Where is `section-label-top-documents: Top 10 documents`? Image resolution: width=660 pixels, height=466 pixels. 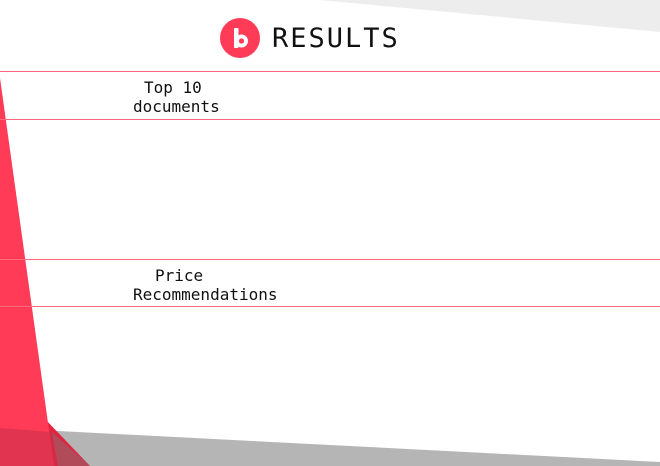
section-label-top-documents: Top 10 documents is located at coordinates (176, 97).